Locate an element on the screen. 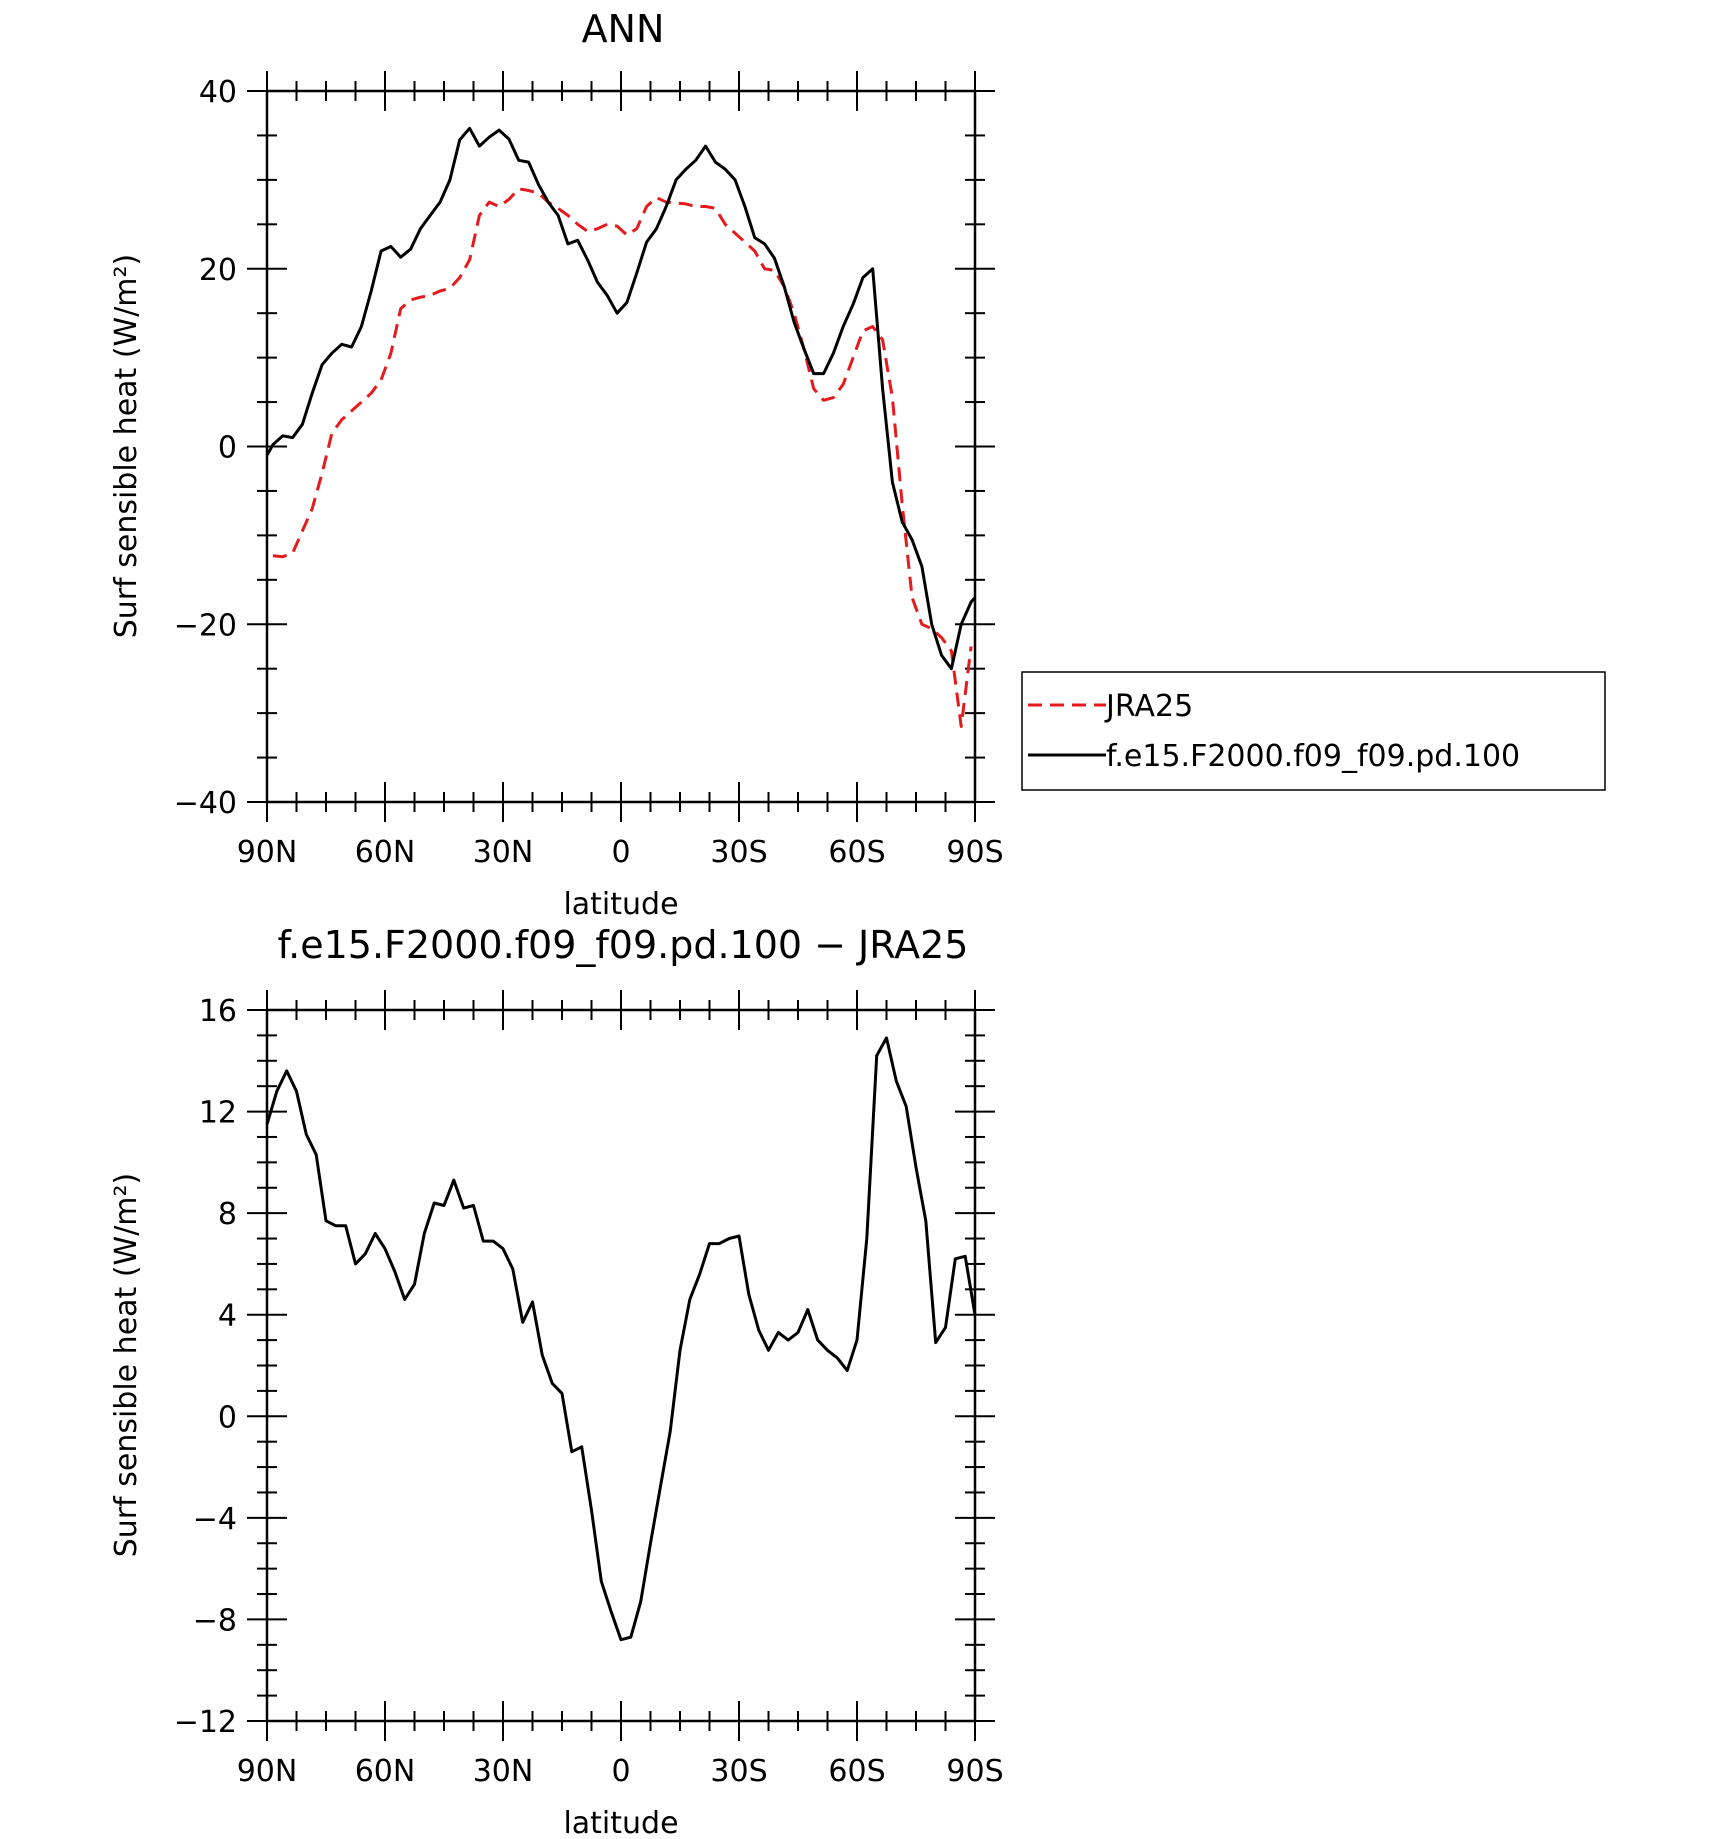 The width and height of the screenshot is (1710, 1839). legend: JRA25 f.e15.F2000.f09_f09.pd.100 is located at coordinates (1313, 731).